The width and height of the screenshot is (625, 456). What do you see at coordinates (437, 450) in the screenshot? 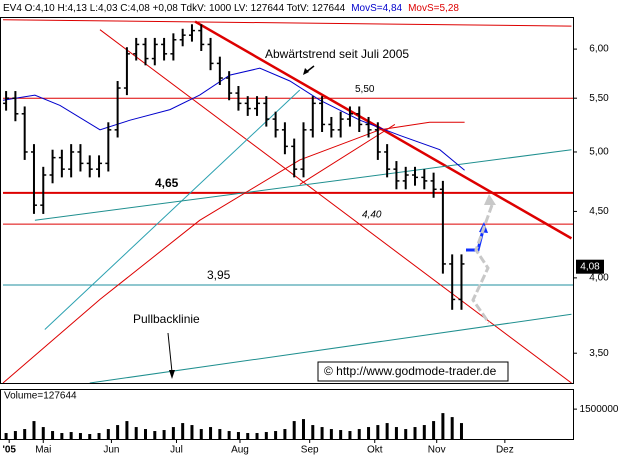
I see `x-tick-label: Nov` at bounding box center [437, 450].